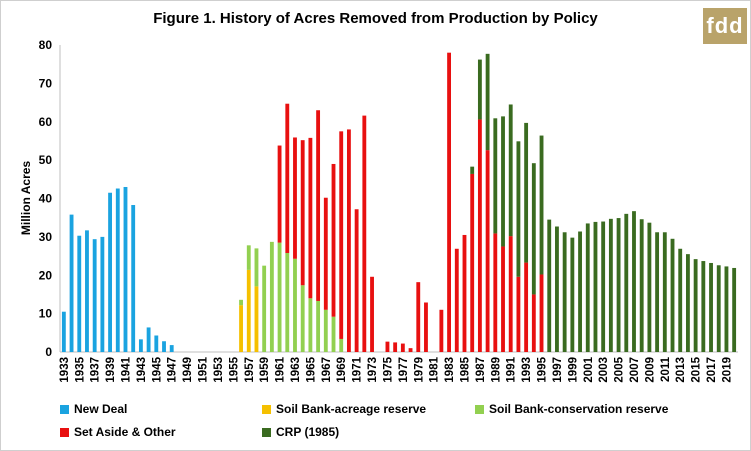  I want to click on legend-swatch-set-aside, so click(64, 432).